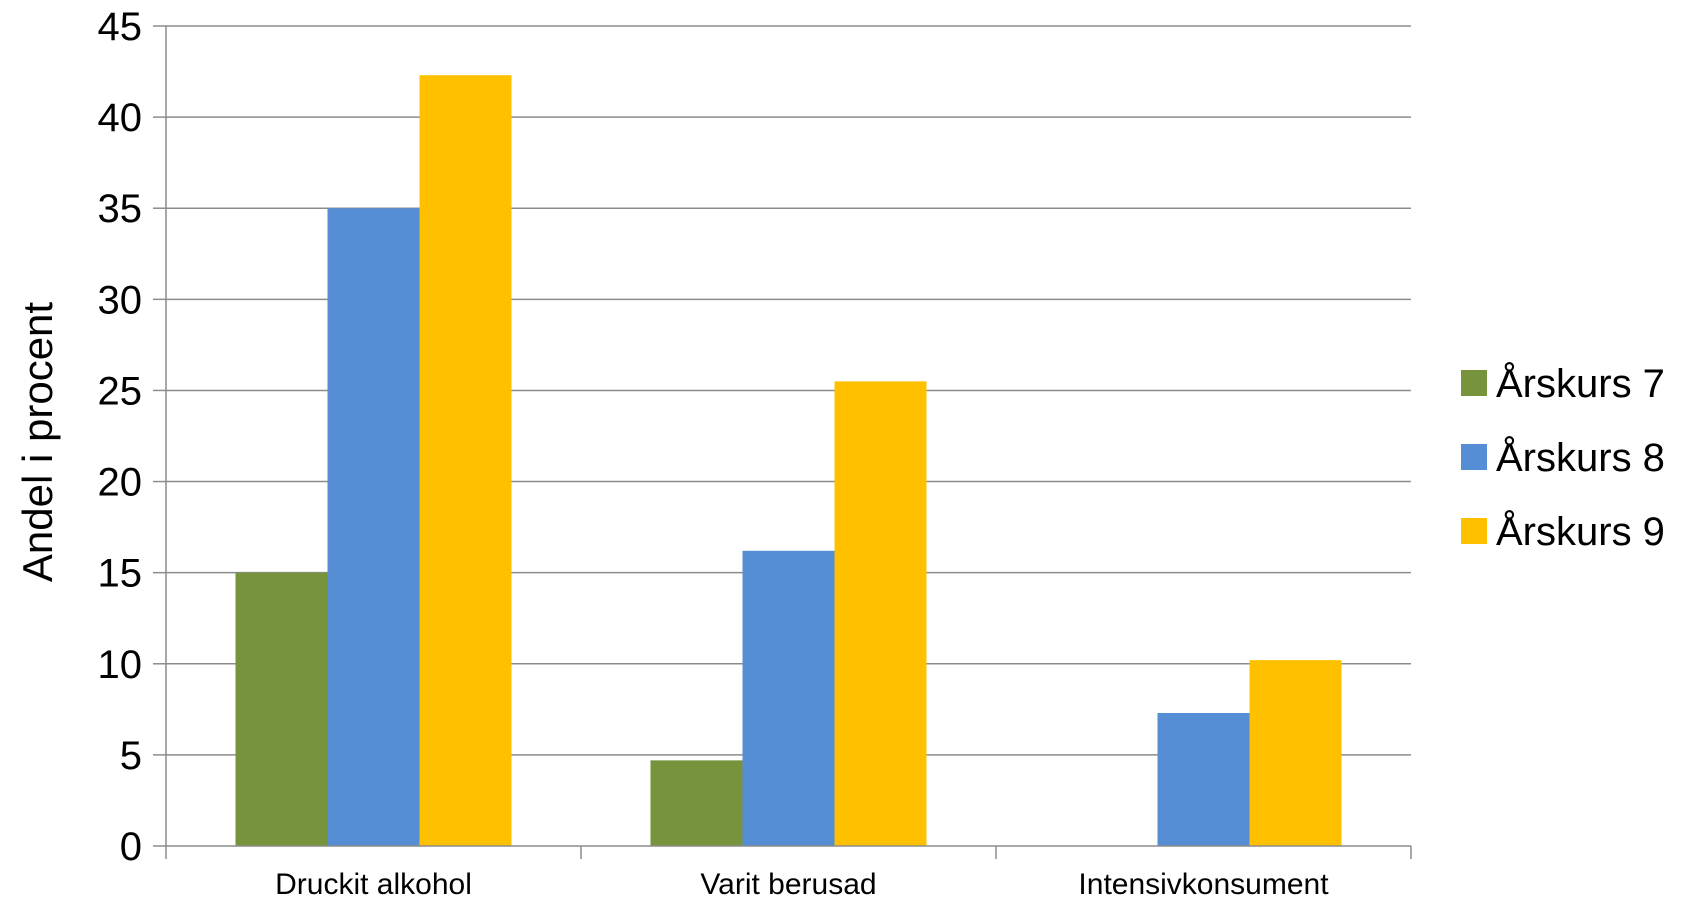  What do you see at coordinates (1203, 884) in the screenshot?
I see `x-tick-label: Intensivkonsument` at bounding box center [1203, 884].